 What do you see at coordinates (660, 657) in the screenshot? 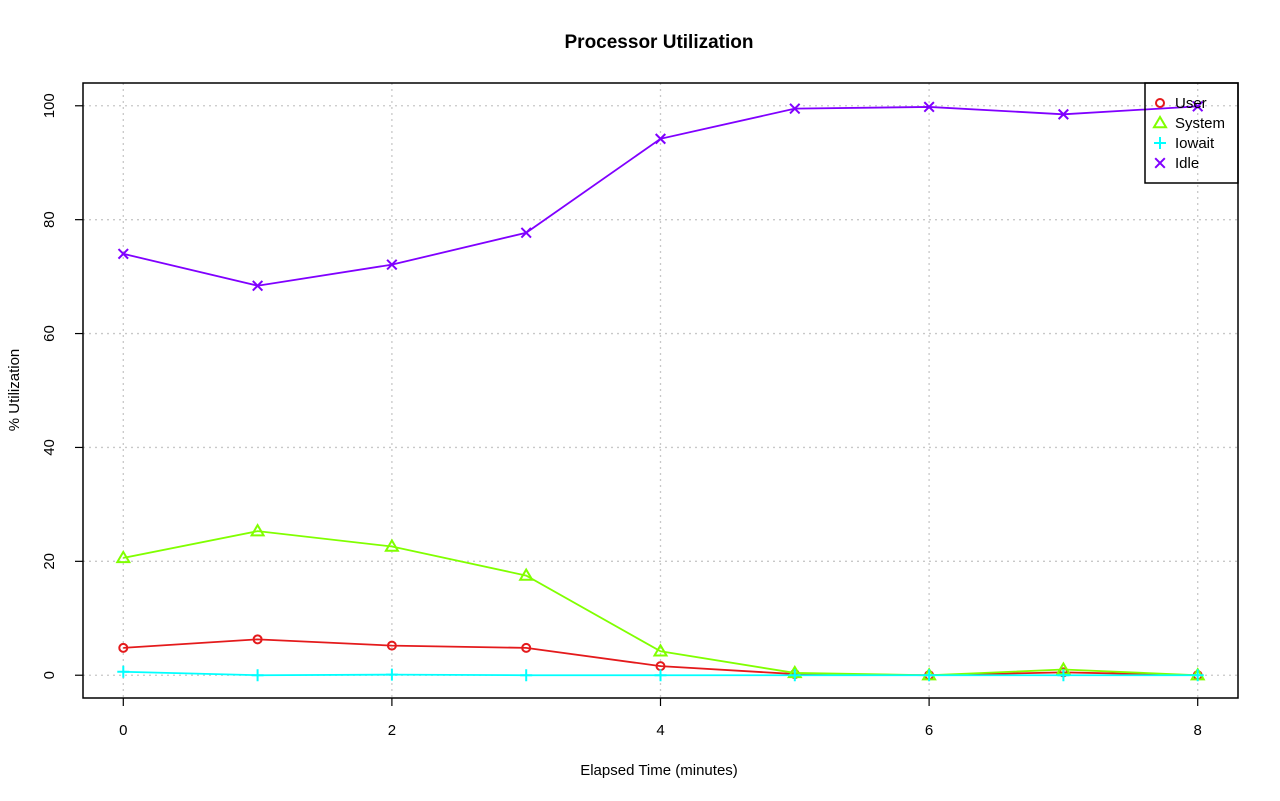
I see `series-line-user` at bounding box center [660, 657].